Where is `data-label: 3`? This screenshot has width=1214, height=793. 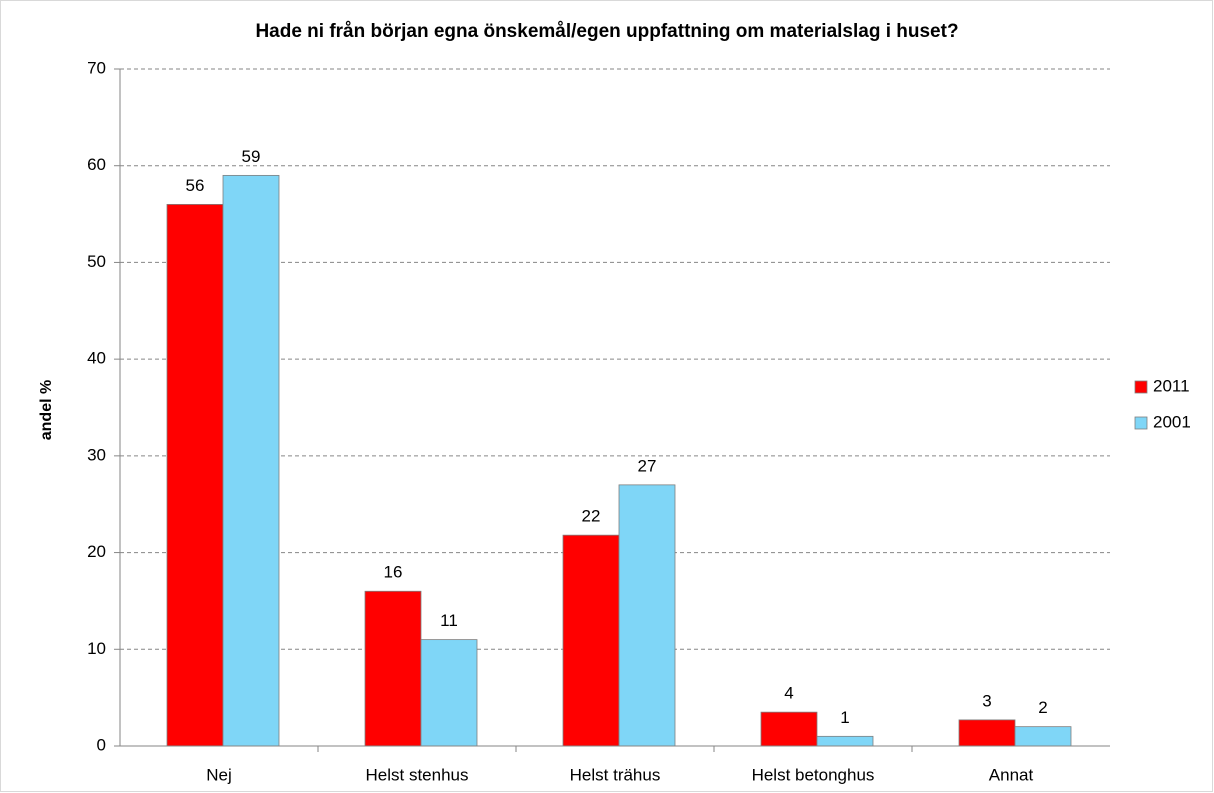
data-label: 3 is located at coordinates (986, 700).